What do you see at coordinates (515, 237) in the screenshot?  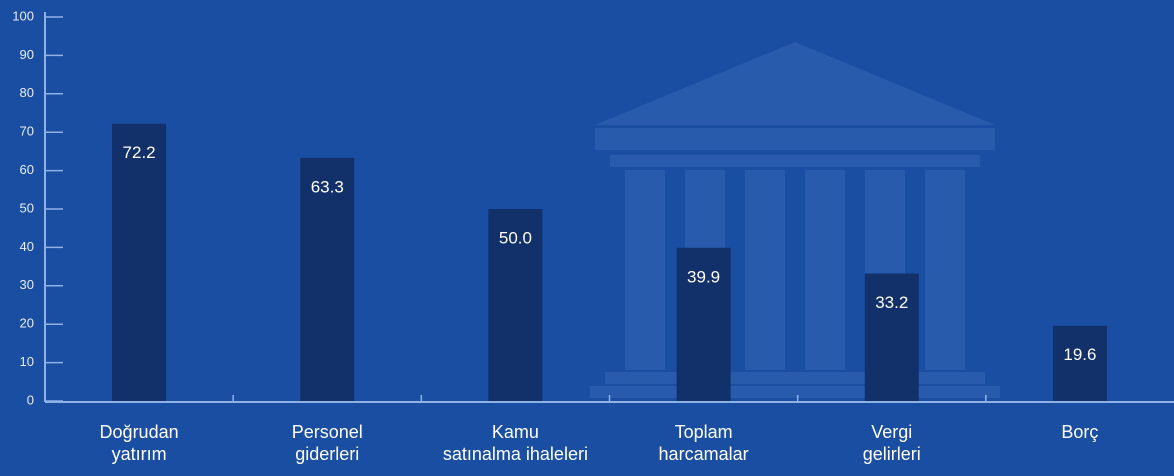 I see `value-label: 50.0` at bounding box center [515, 237].